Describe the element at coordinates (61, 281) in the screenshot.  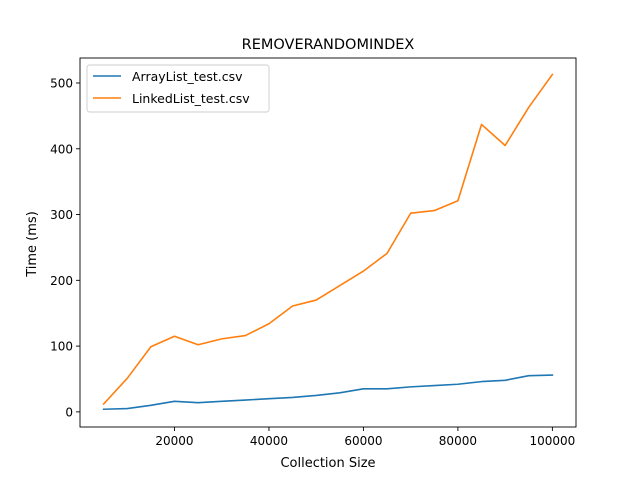
I see `y-tick-label: 200` at that location.